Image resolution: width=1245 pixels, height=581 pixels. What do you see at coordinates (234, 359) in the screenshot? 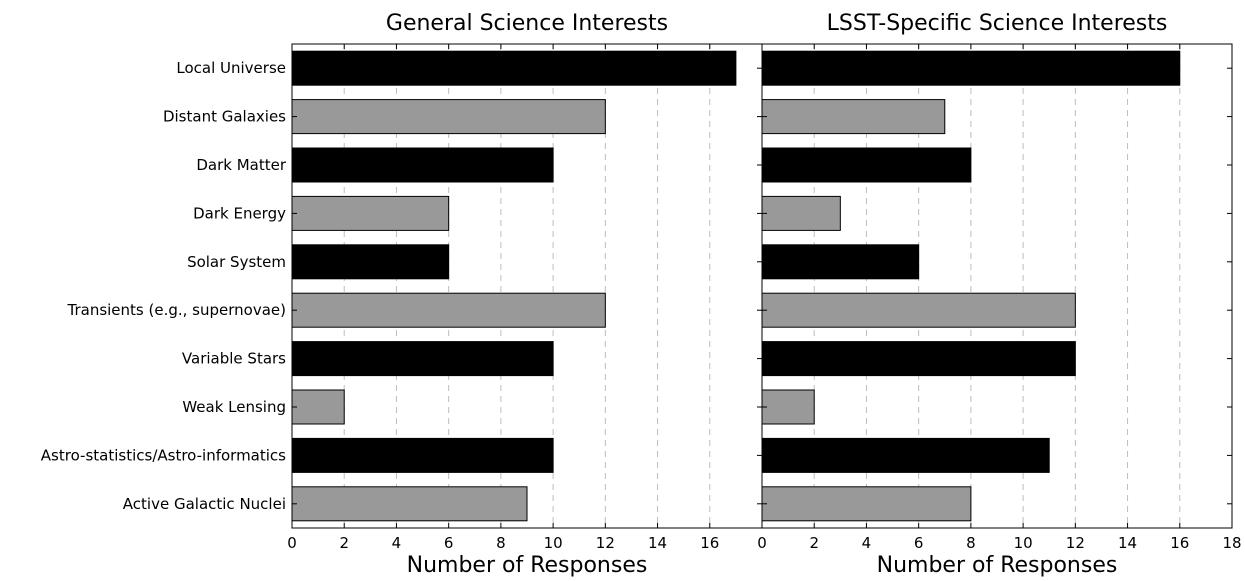
I see `category-label: Variable Stars` at bounding box center [234, 359].